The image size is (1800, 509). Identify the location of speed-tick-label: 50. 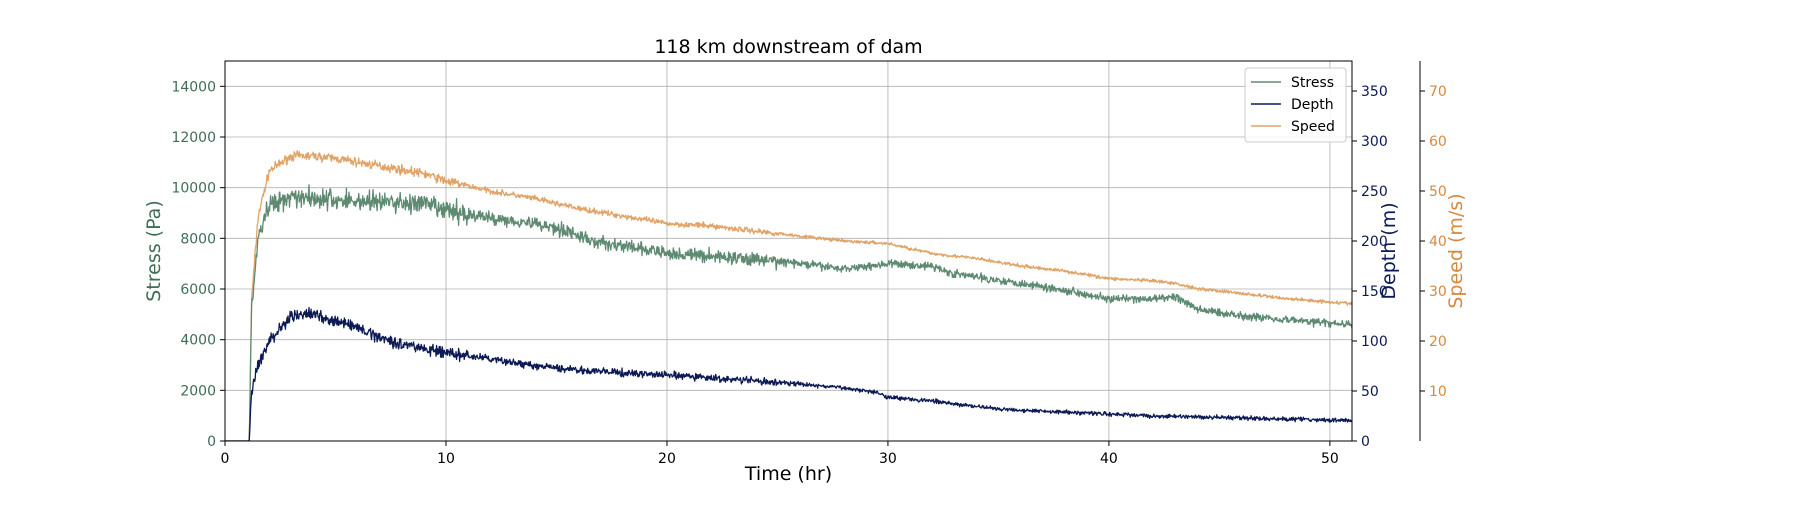
(1438, 192).